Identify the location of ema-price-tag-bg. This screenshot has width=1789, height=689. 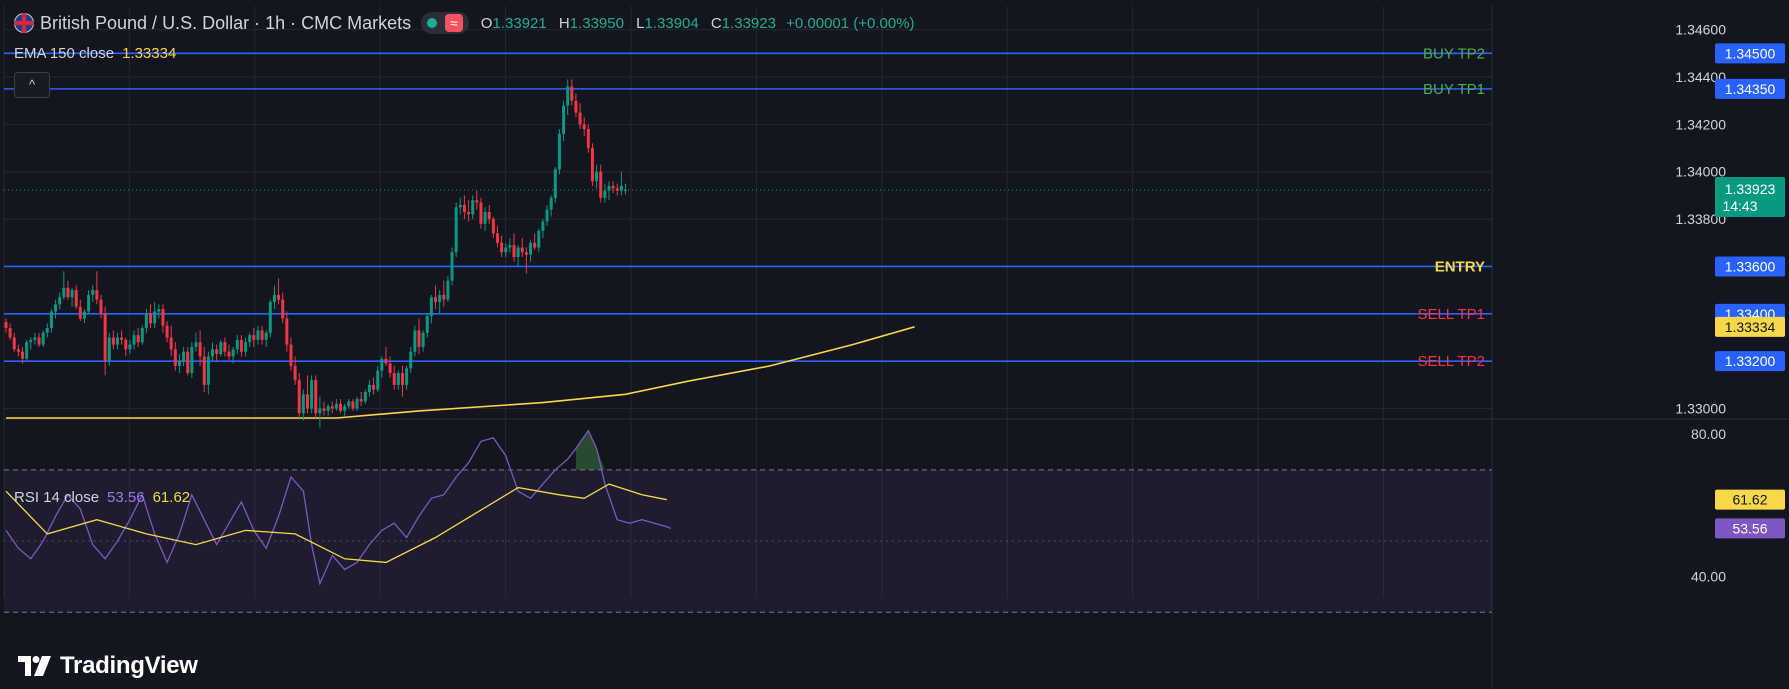
(1750, 326).